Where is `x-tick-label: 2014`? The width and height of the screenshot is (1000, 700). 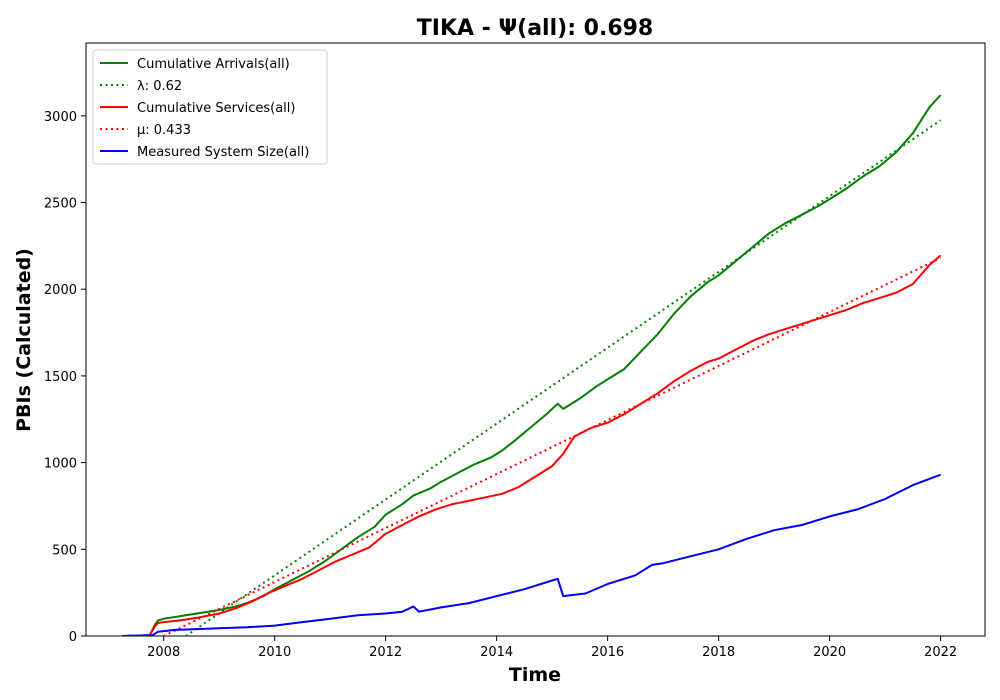
x-tick-label: 2014 is located at coordinates (496, 652).